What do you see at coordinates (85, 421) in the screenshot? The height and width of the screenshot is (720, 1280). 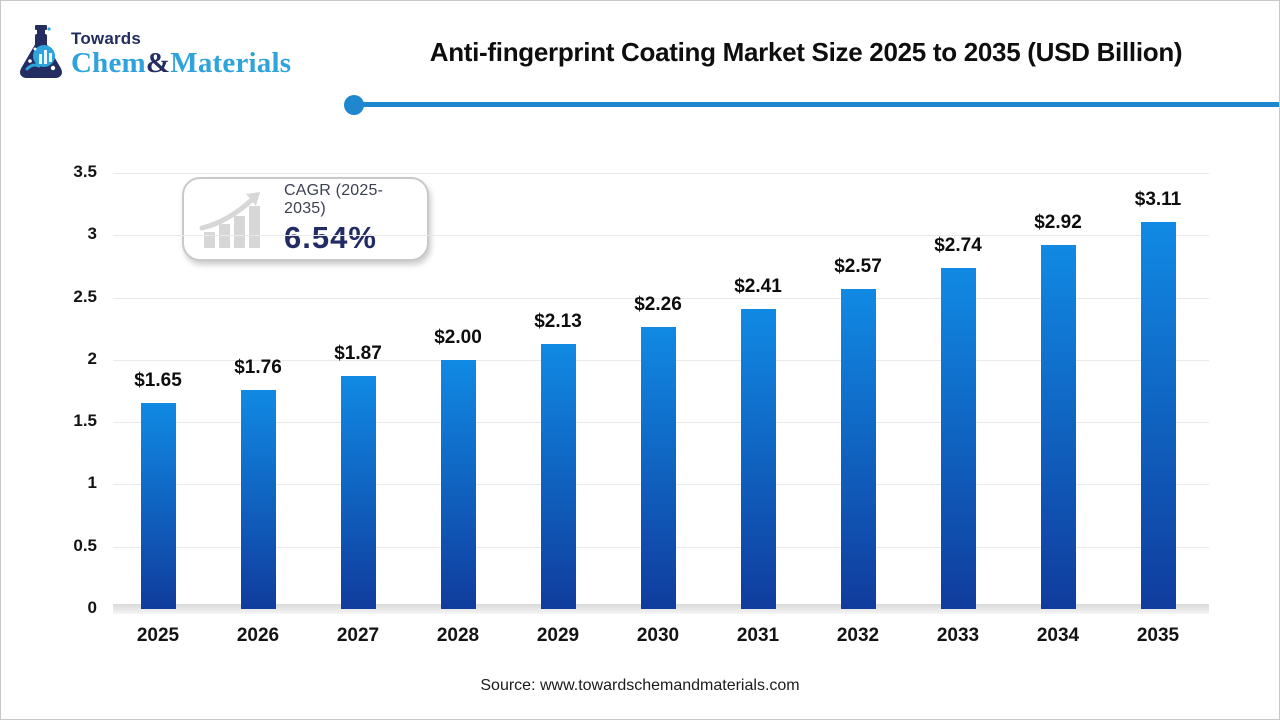 I see `y-axis-tick-1.5: 1.5` at bounding box center [85, 421].